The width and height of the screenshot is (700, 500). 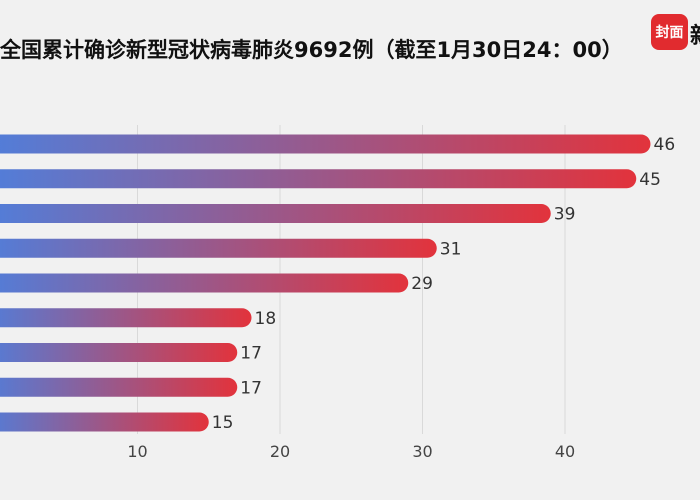 What do you see at coordinates (451, 249) in the screenshot?
I see `bar-value-label: 31` at bounding box center [451, 249].